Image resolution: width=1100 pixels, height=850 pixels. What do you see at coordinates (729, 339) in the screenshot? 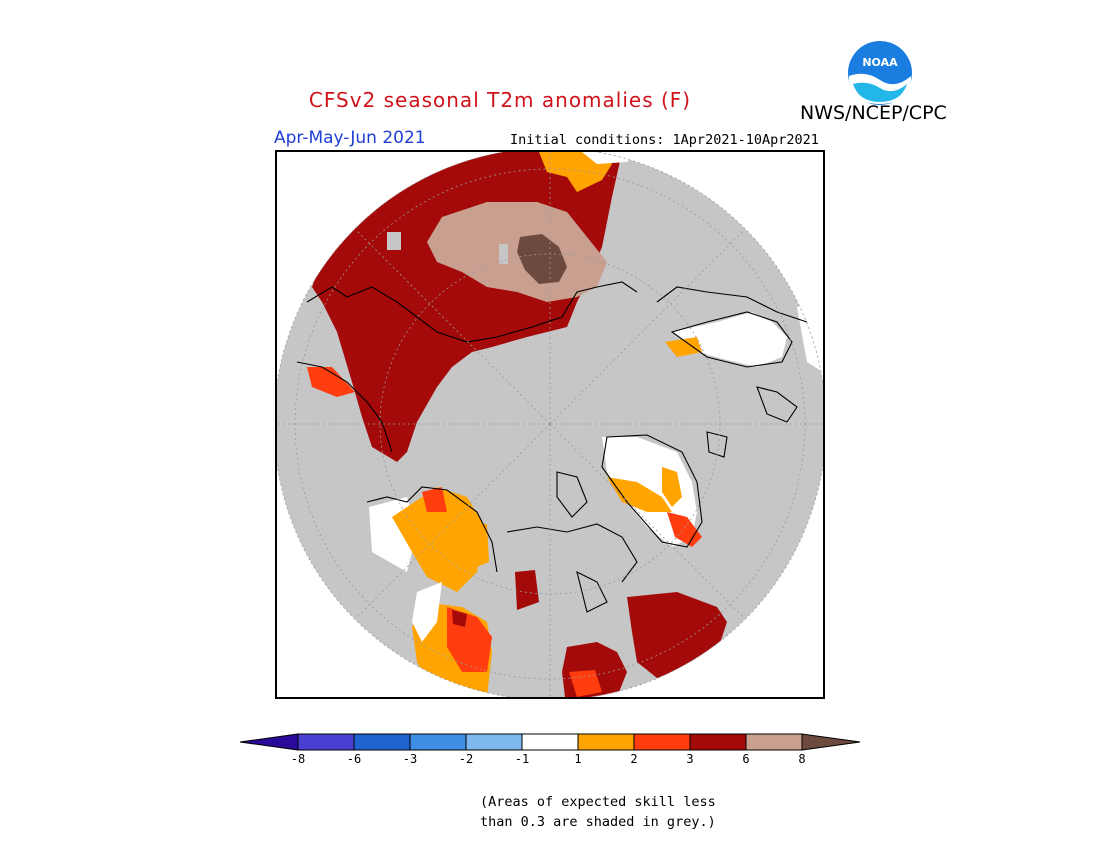
I see `scandinavia-anomaly` at bounding box center [729, 339].